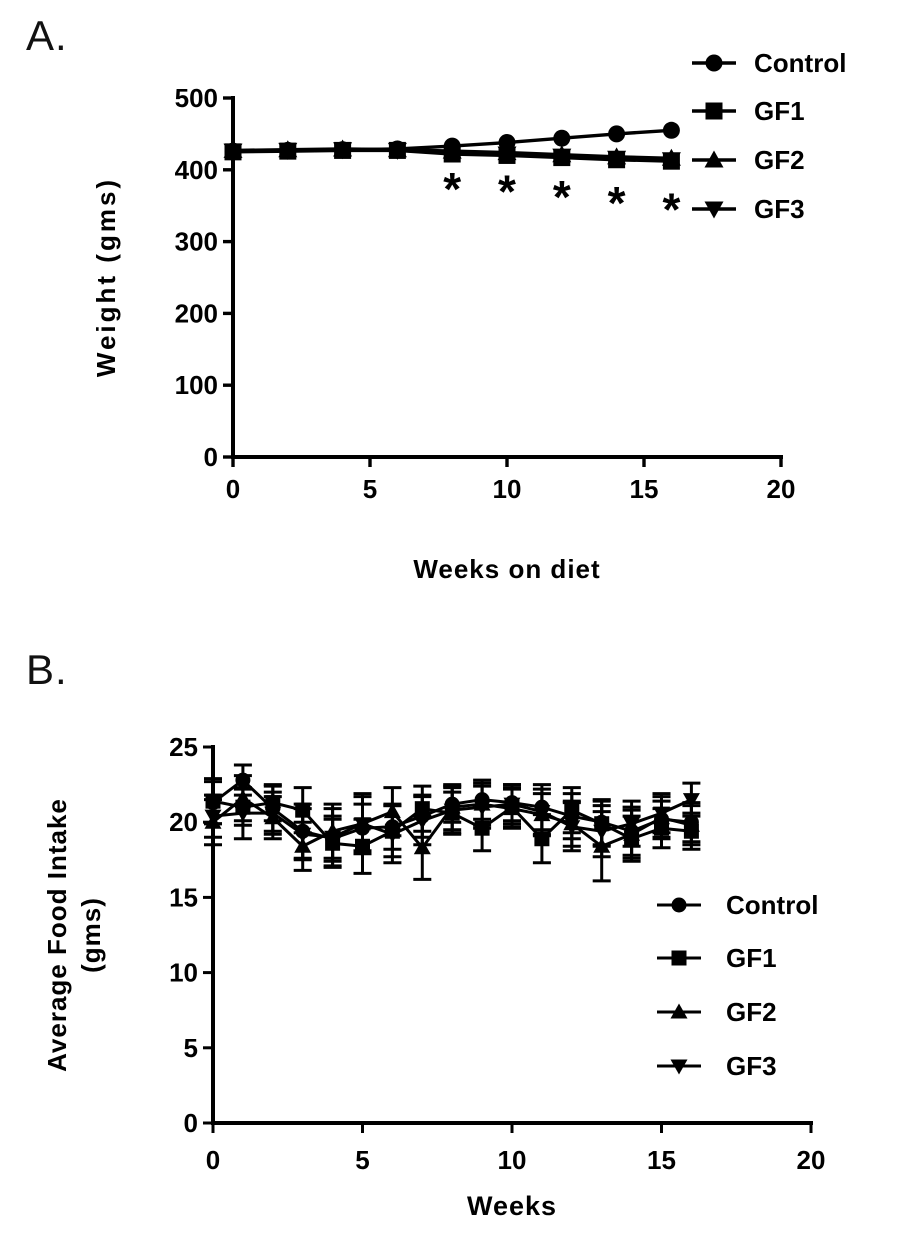 The width and height of the screenshot is (900, 1255). I want to click on y-tick-label: 15, so click(183, 897).